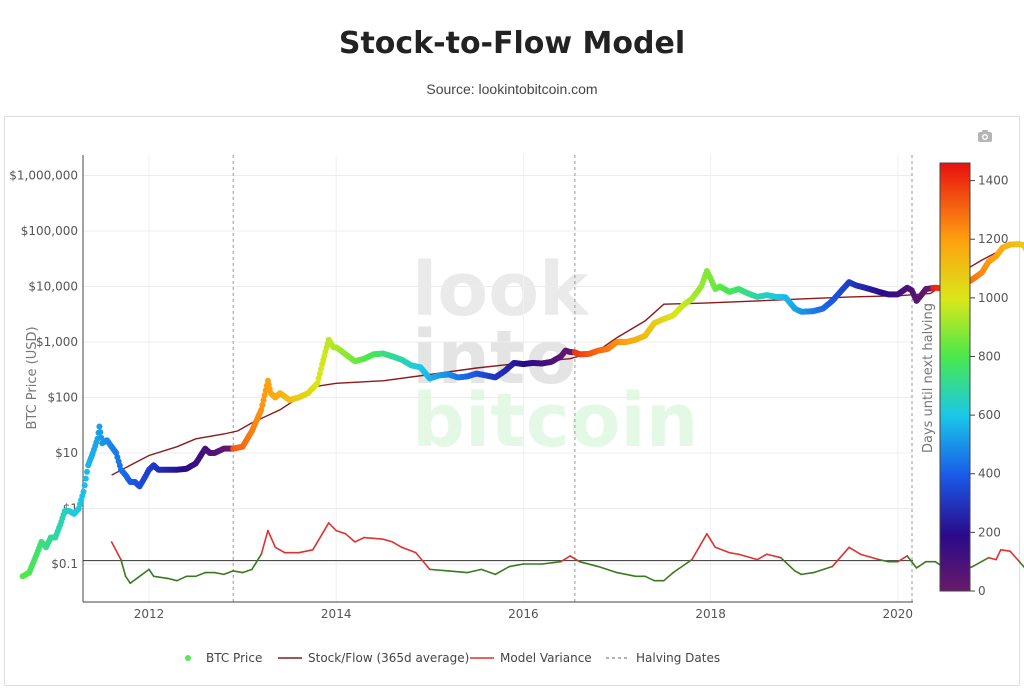 This screenshot has width=1024, height=688. What do you see at coordinates (993, 181) in the screenshot?
I see `colorbar-tick-label: 1400` at bounding box center [993, 181].